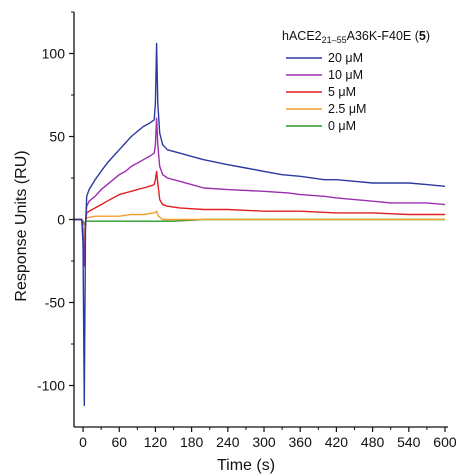 The width and height of the screenshot is (458, 475). I want to click on y-tick-label: 0, so click(61, 220).